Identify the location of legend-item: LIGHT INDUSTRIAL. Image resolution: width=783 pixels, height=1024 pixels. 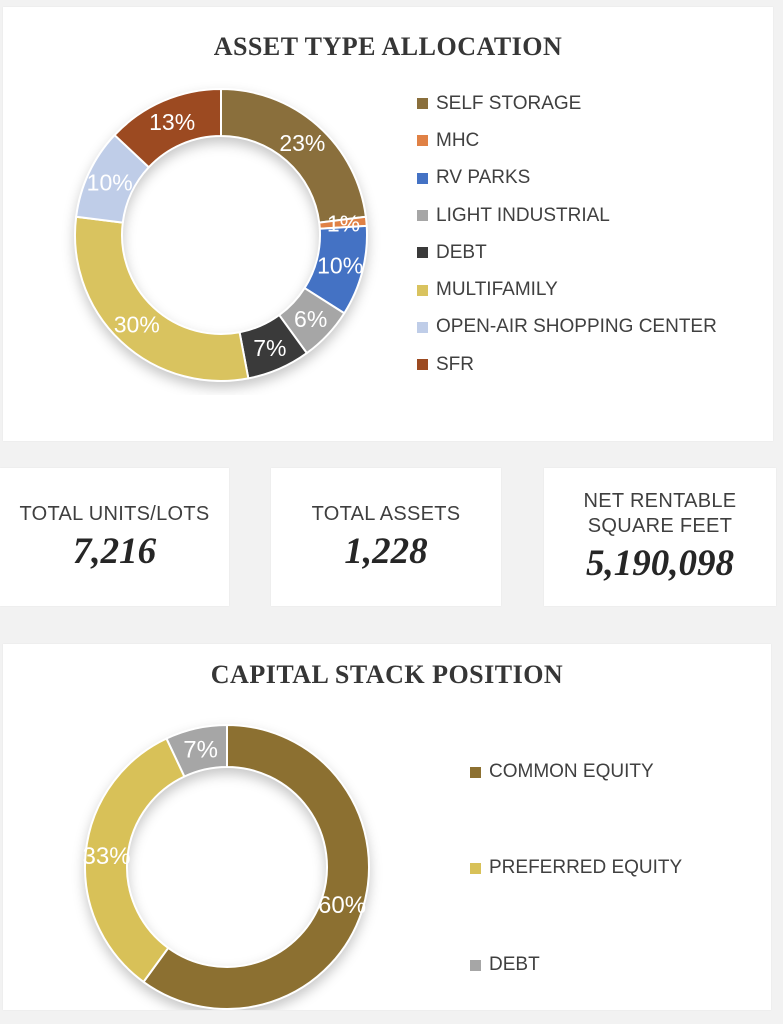
(567, 215).